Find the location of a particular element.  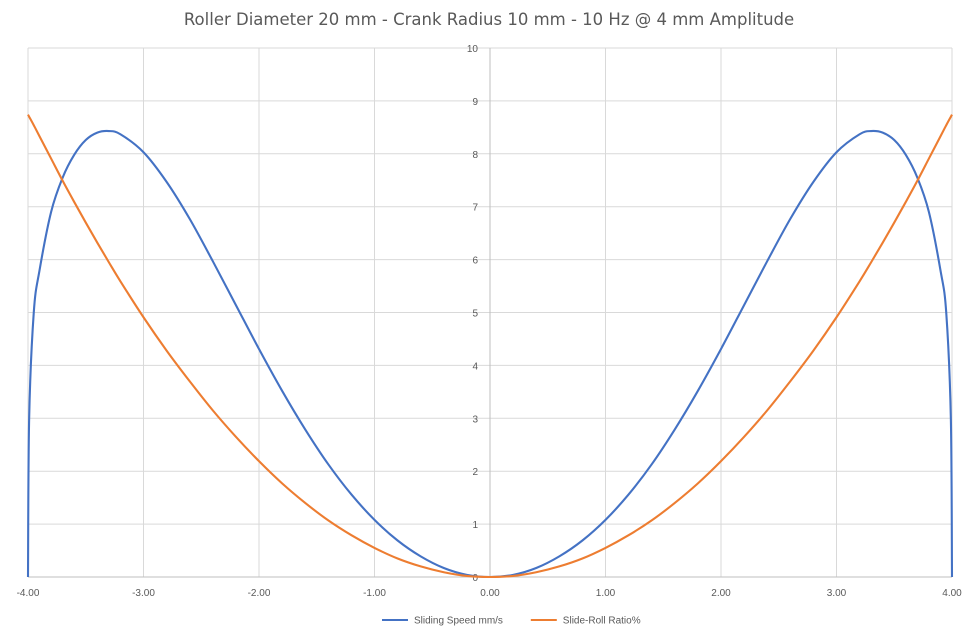

legend-label-1: Sliding Speed mm/s is located at coordinates (458, 621).